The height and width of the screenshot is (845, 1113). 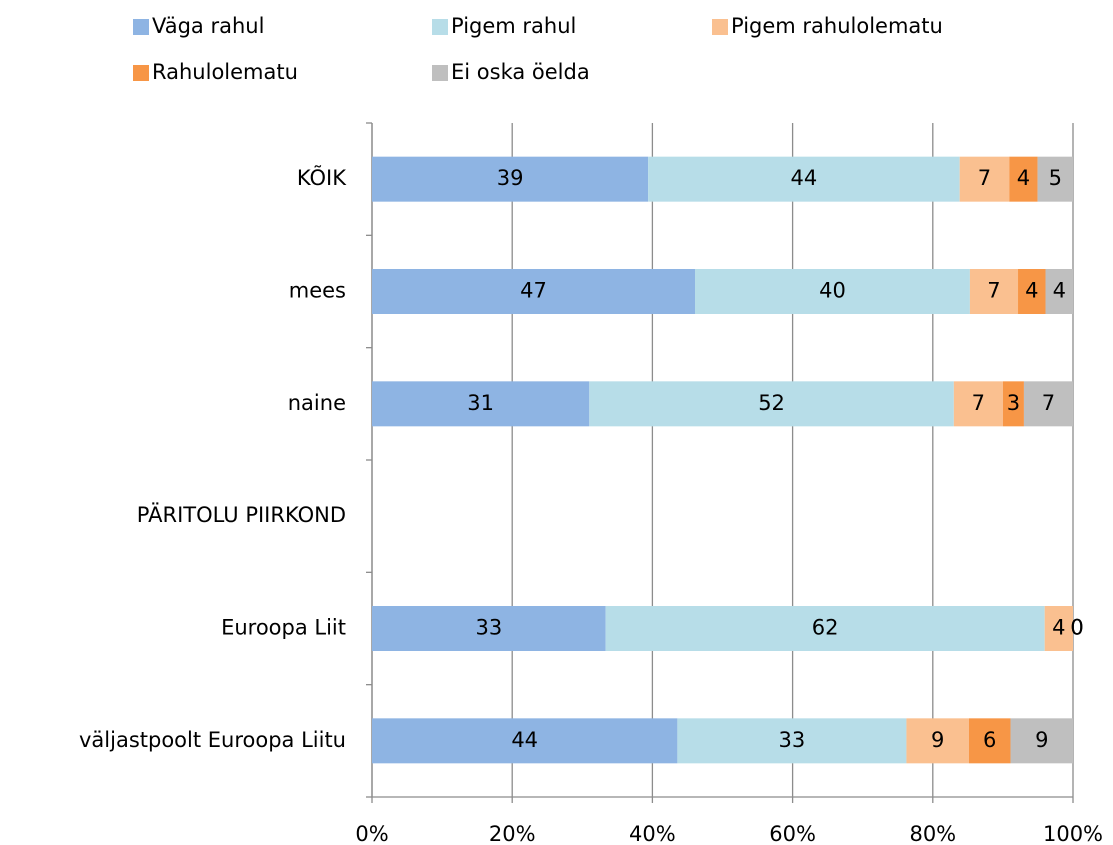 I want to click on data-label: 40, so click(x=832, y=291).